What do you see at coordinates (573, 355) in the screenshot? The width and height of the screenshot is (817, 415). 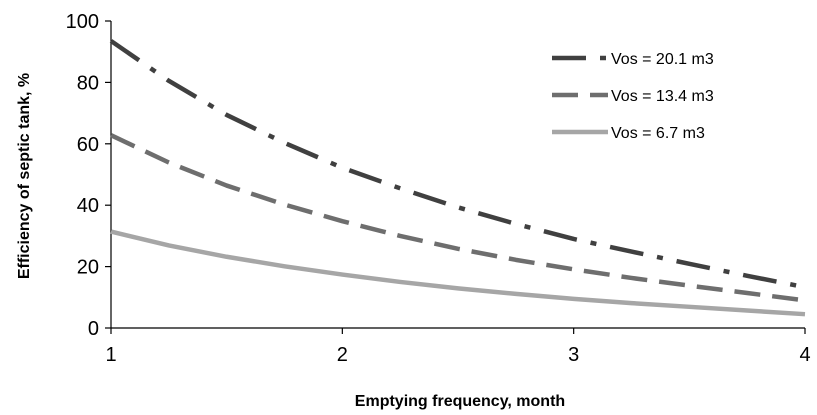 I see `x-tick-label: 3` at bounding box center [573, 355].